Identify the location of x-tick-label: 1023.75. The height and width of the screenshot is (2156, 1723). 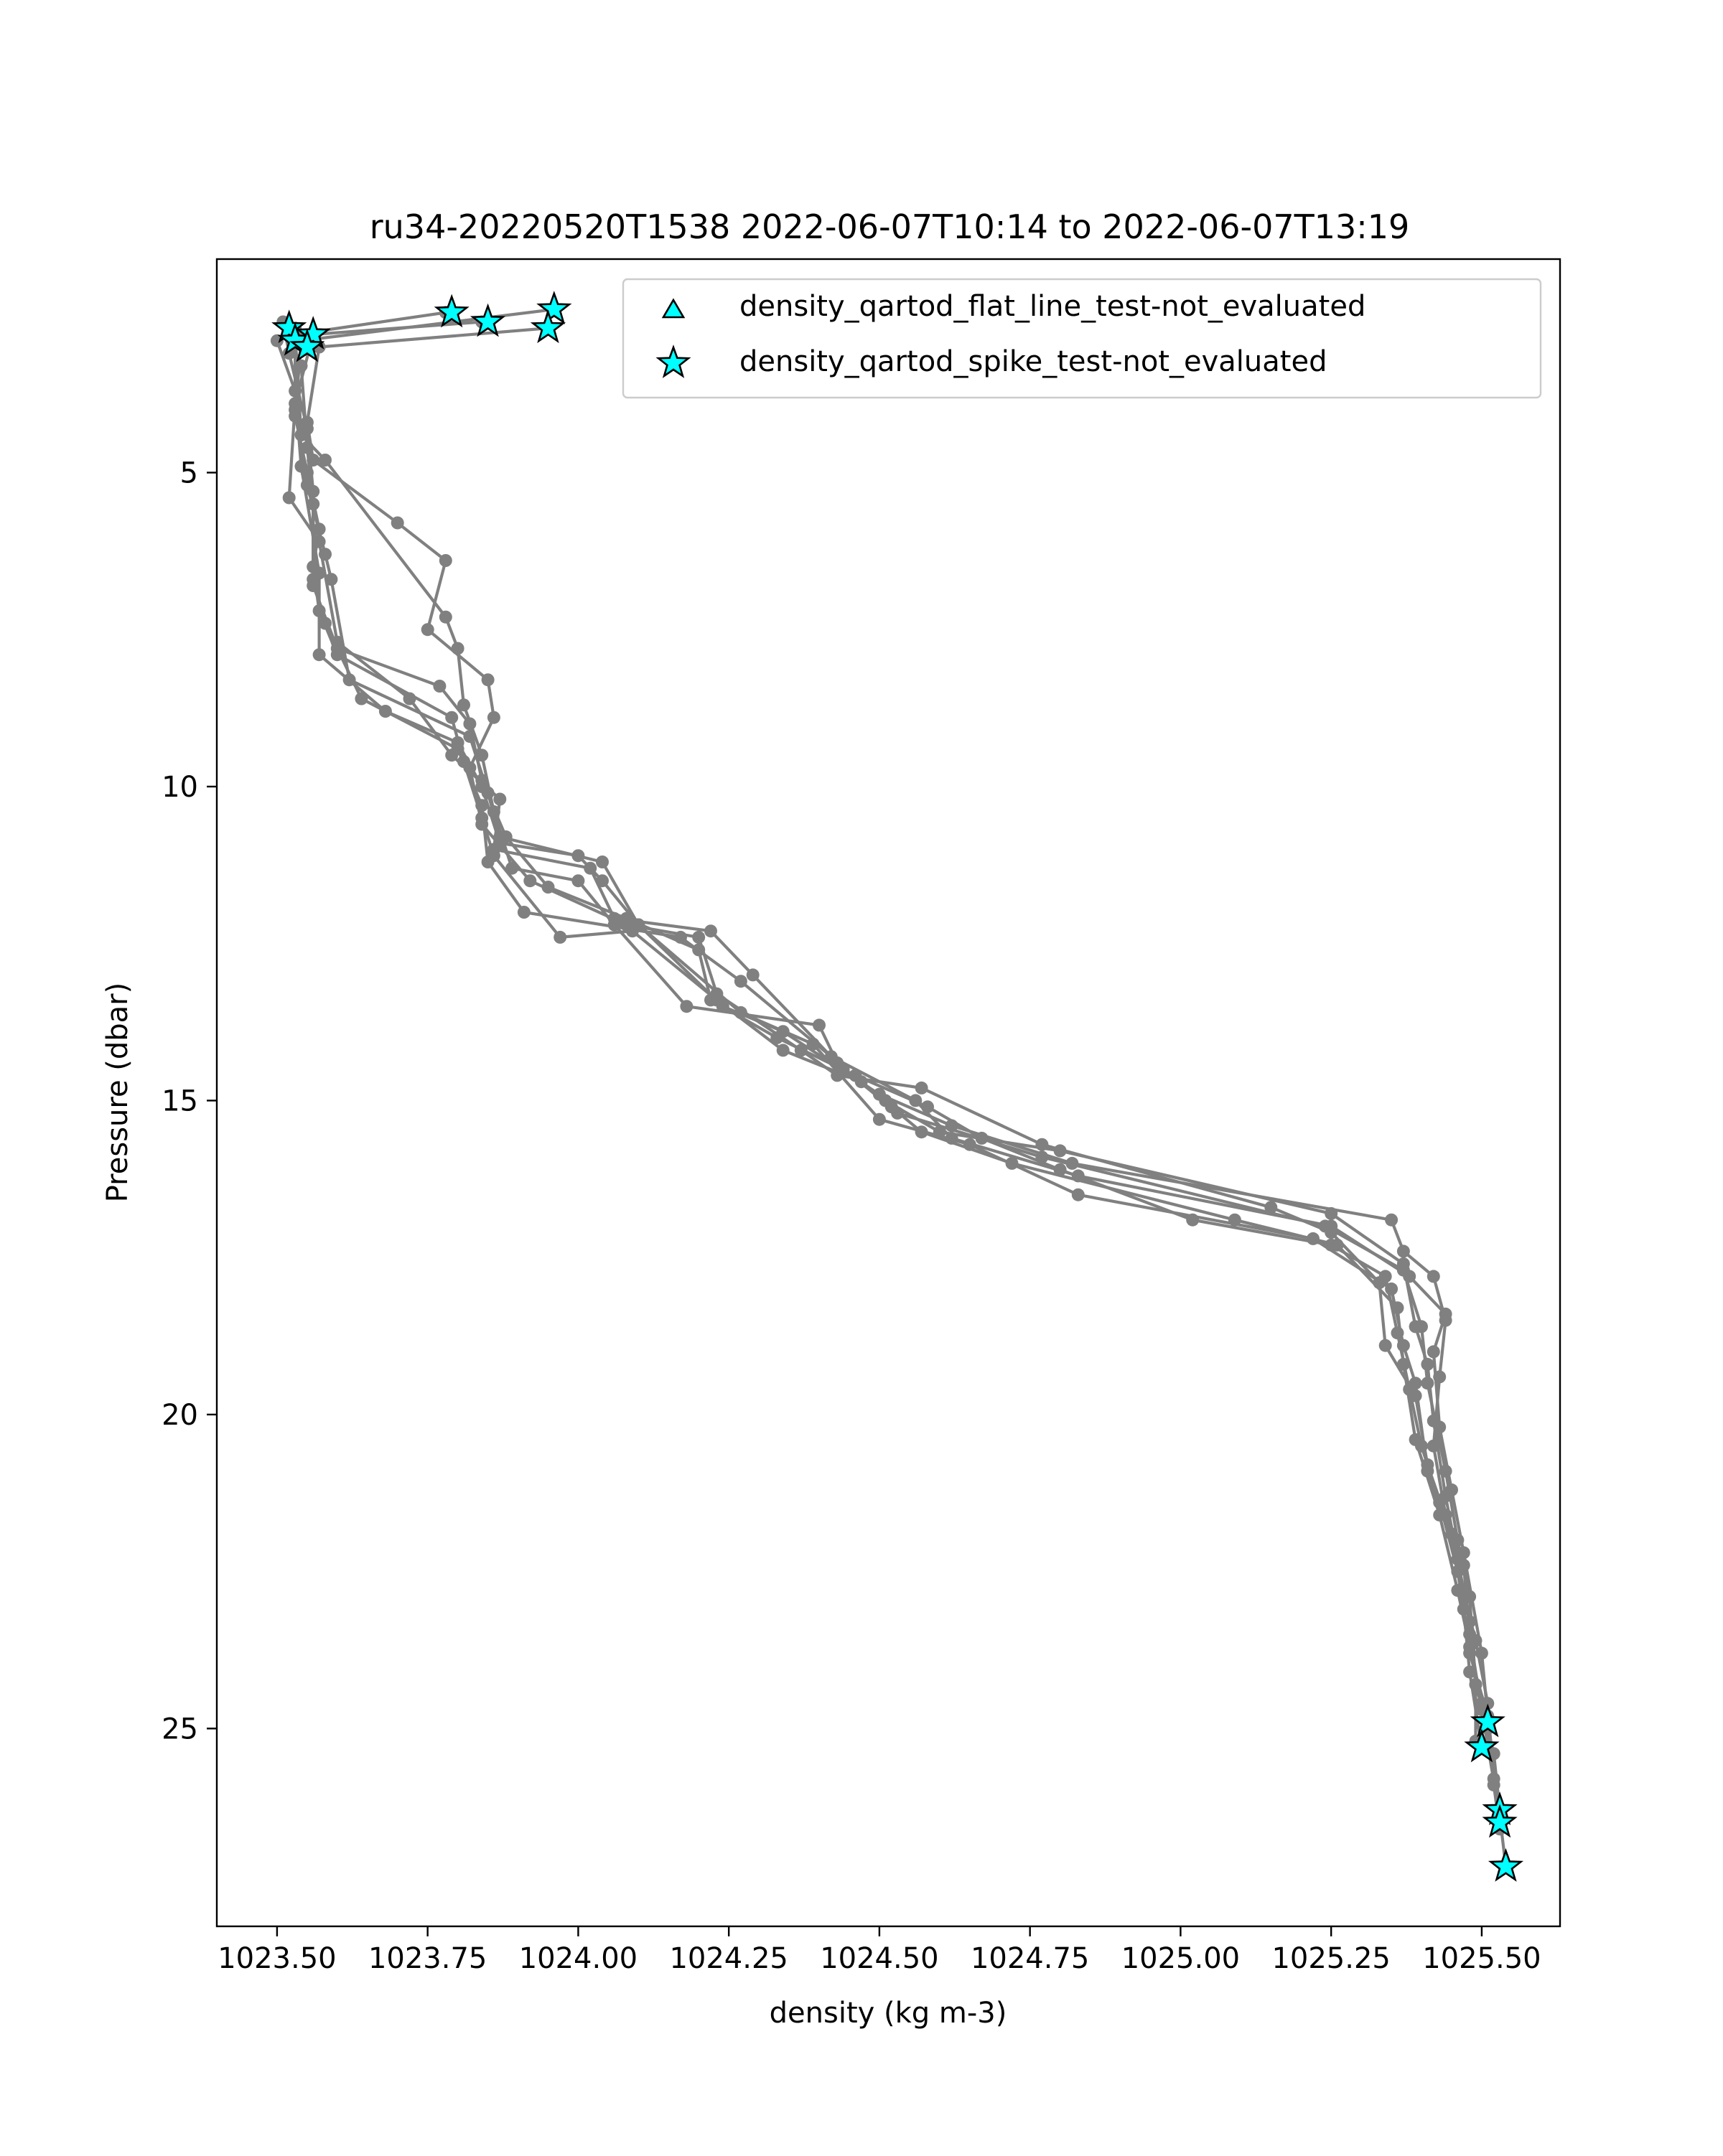
(427, 1958).